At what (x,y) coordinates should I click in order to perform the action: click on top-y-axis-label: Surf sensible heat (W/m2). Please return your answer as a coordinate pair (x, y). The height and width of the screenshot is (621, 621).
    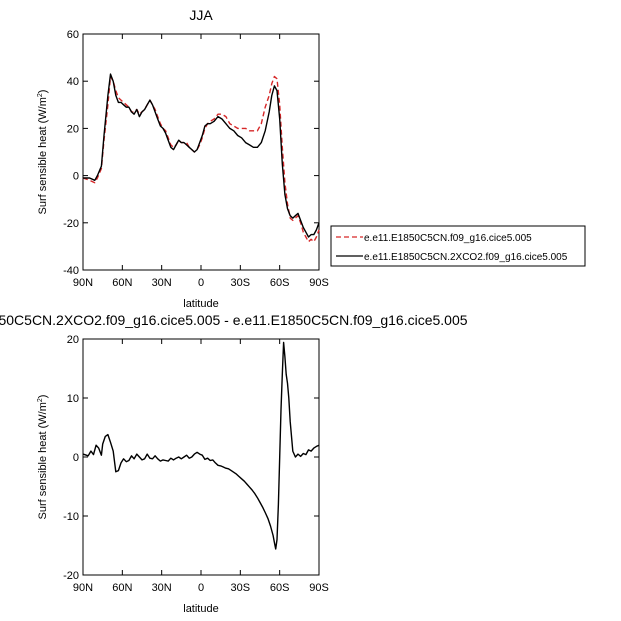
    Looking at the image, I should click on (43, 152).